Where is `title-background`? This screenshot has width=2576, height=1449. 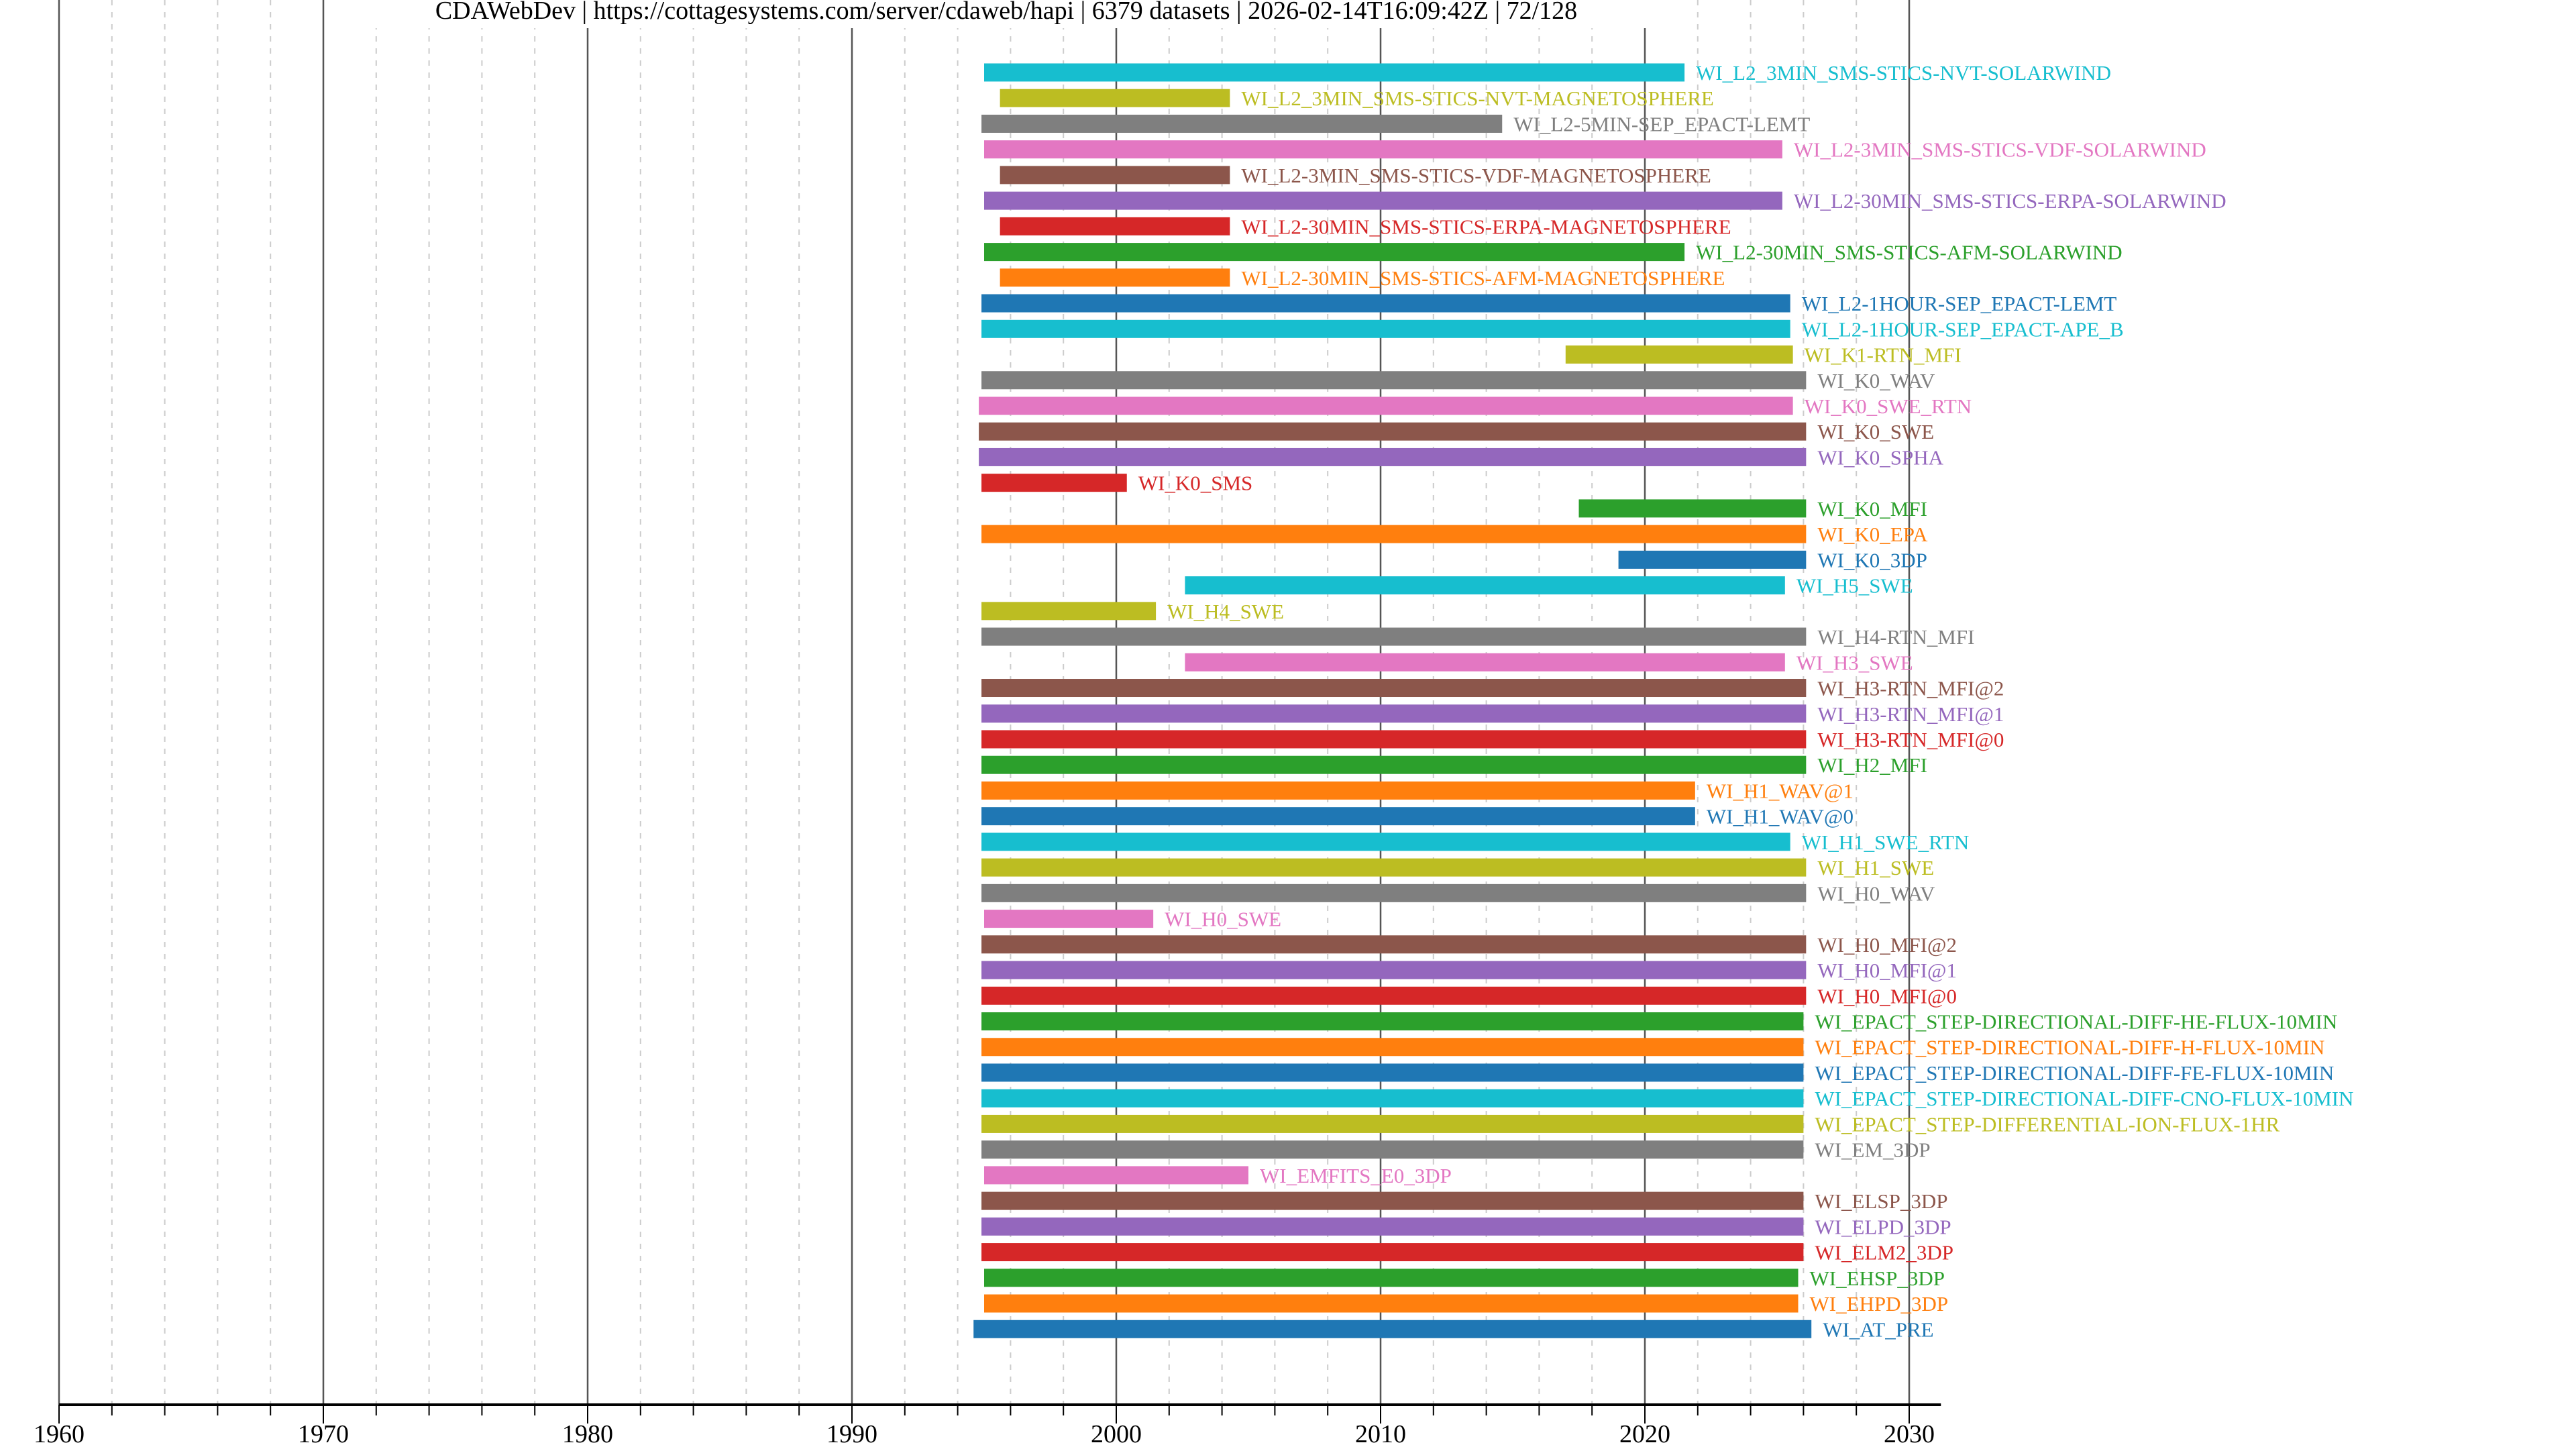
title-background is located at coordinates (1006, 14).